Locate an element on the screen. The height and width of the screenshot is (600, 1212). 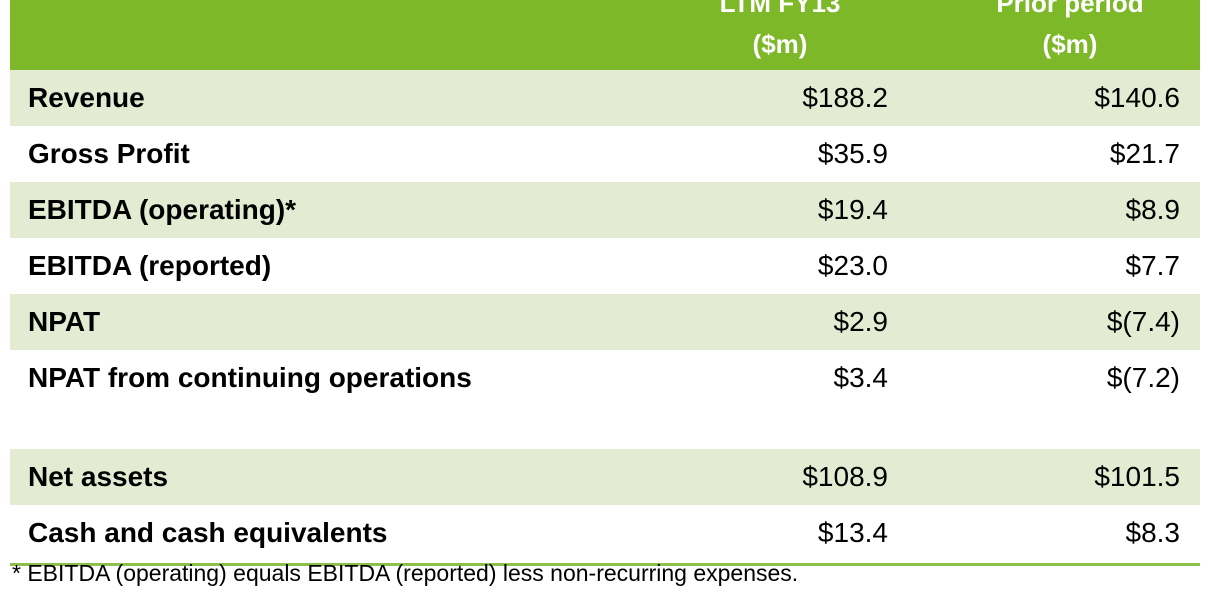
row-value-col2: $(7.4) is located at coordinates (1143, 321).